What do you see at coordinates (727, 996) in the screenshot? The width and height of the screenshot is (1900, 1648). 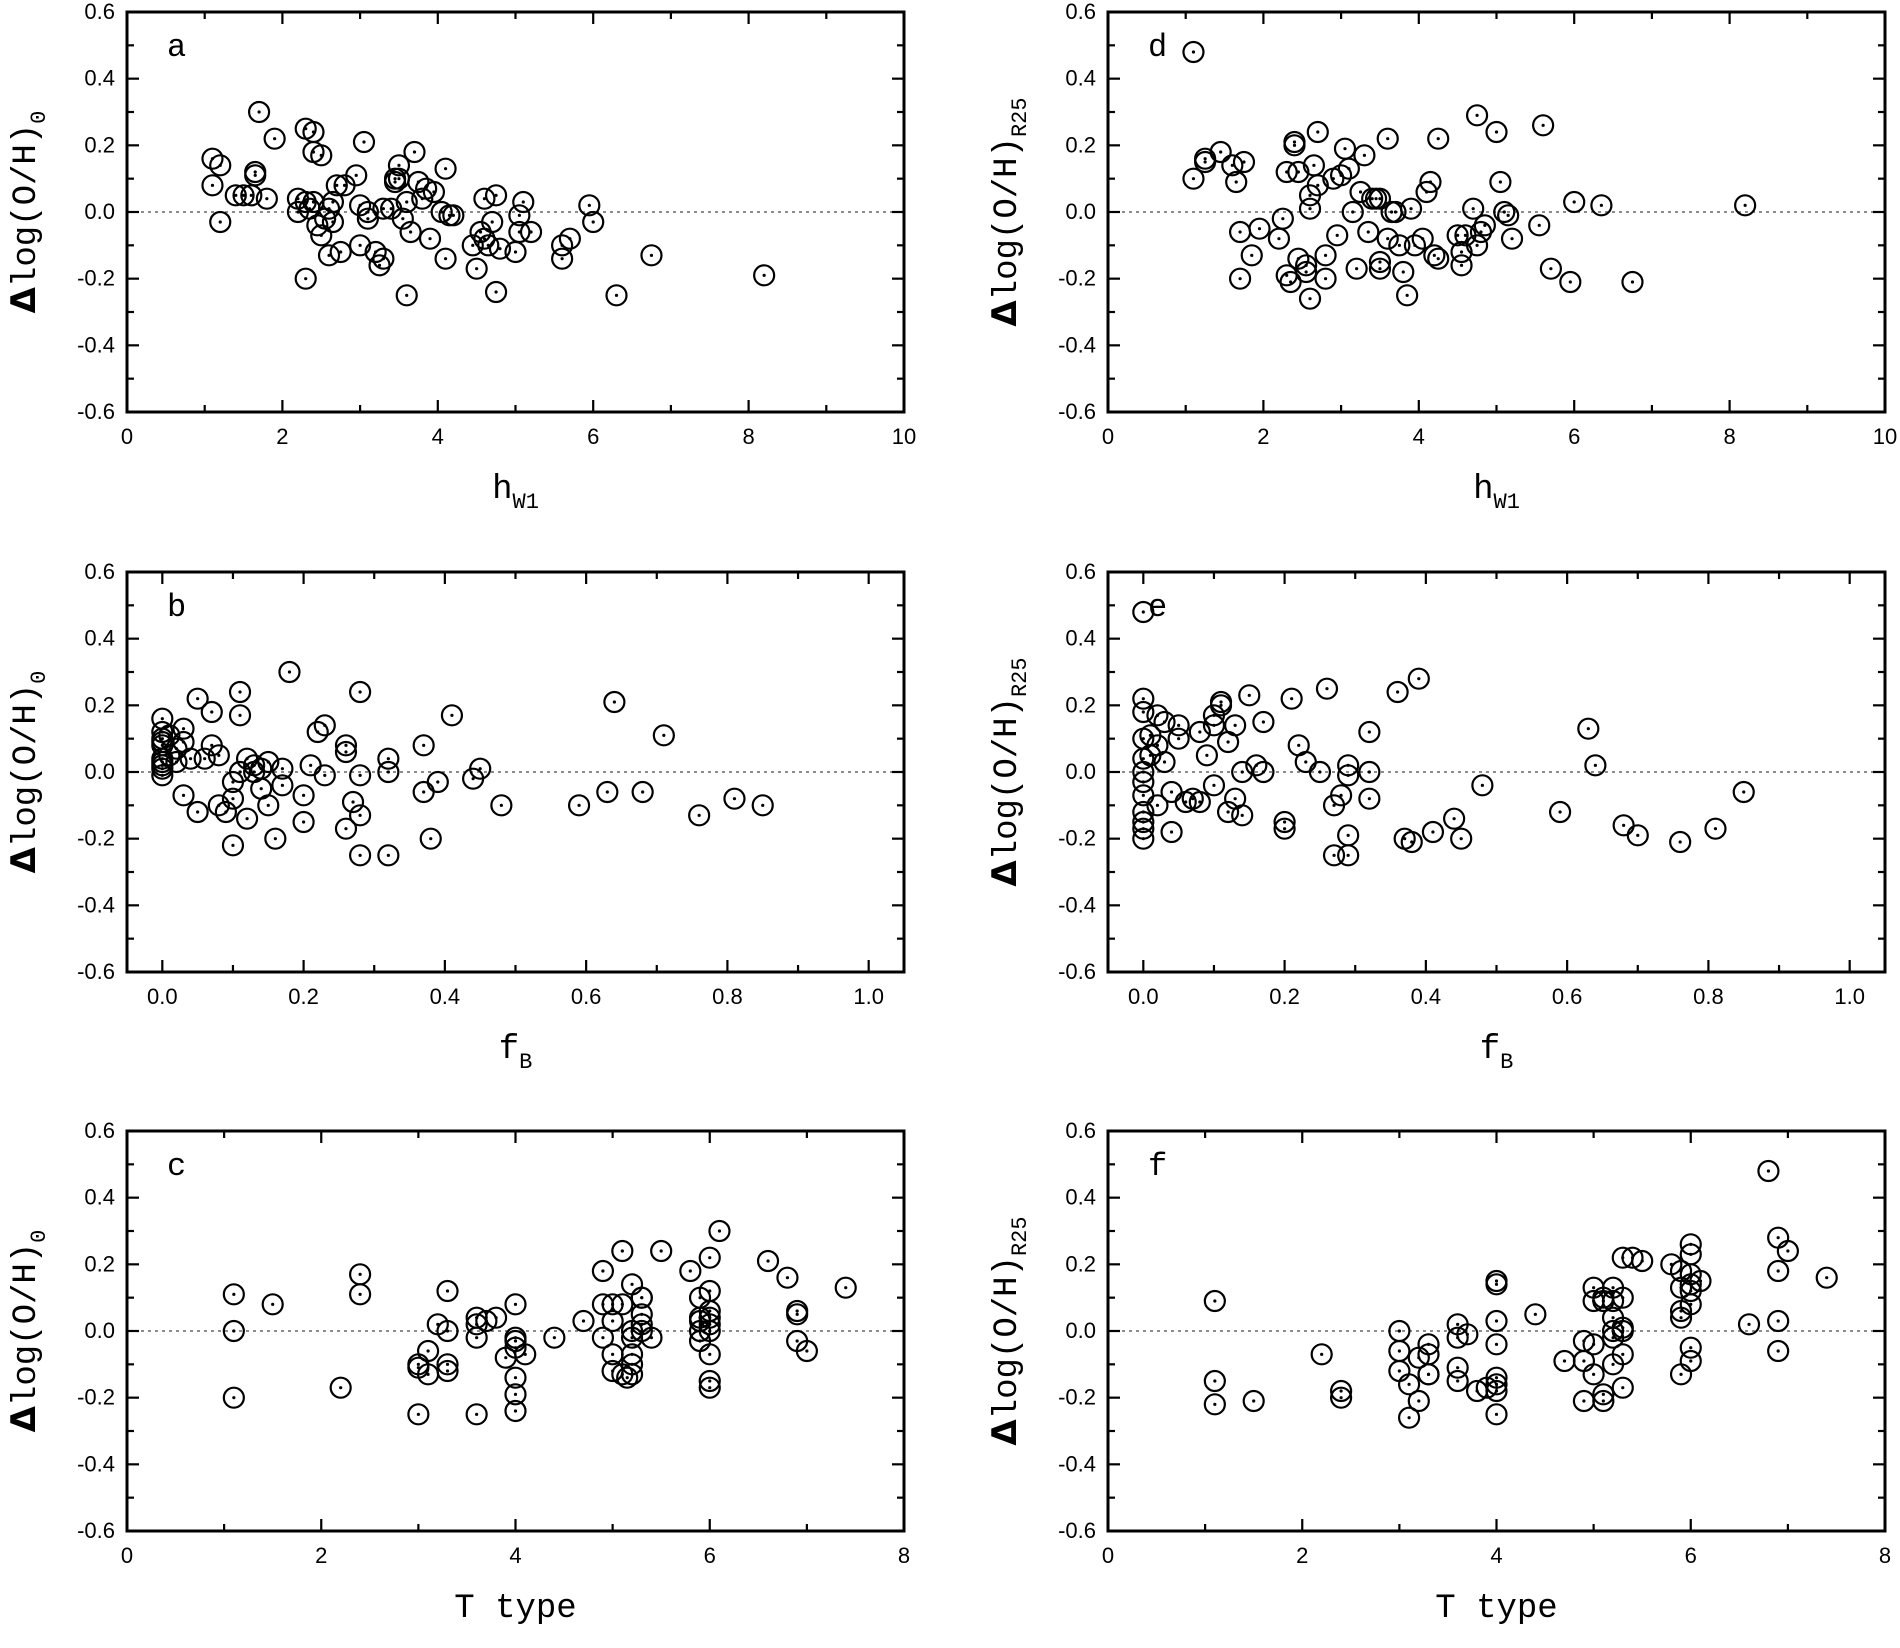 I see `x-tick-label: 0.8` at bounding box center [727, 996].